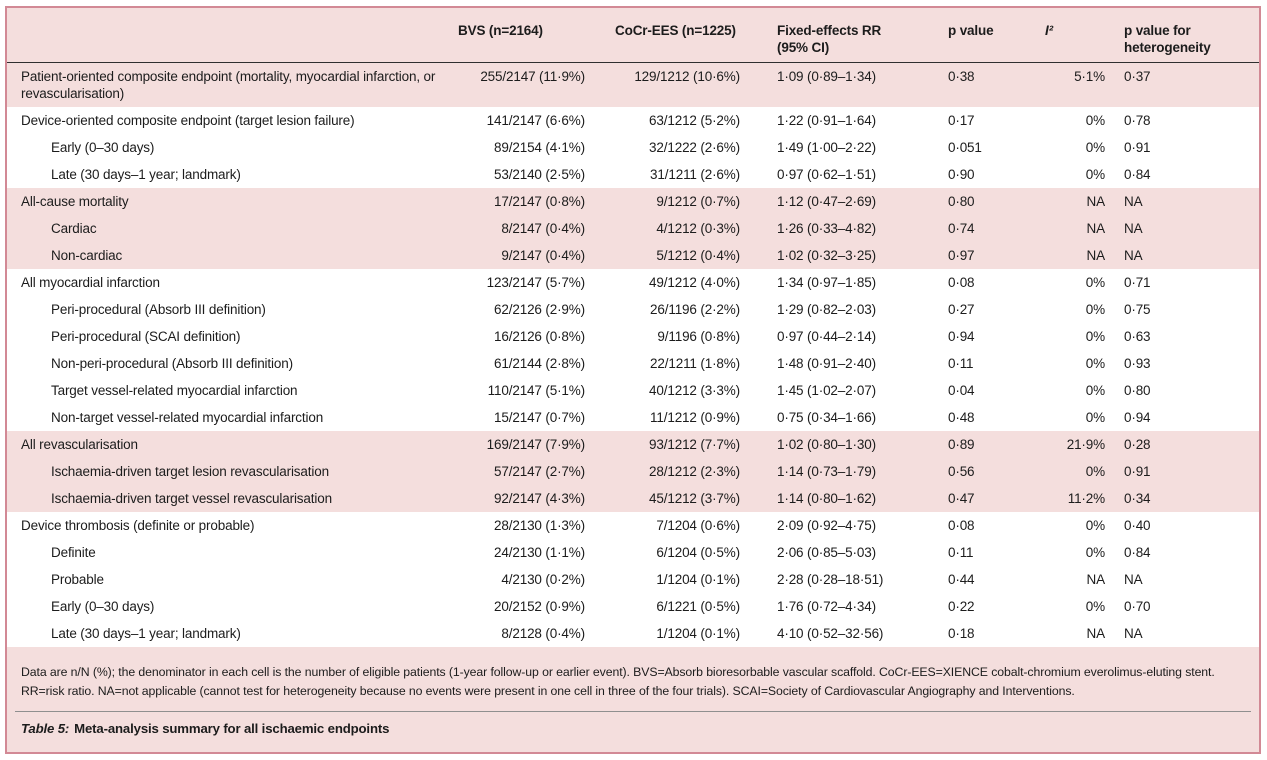 This screenshot has width=1267, height=760. I want to click on fixed-effects-rr-value: 1·45 (1·02–2·07), so click(826, 390).